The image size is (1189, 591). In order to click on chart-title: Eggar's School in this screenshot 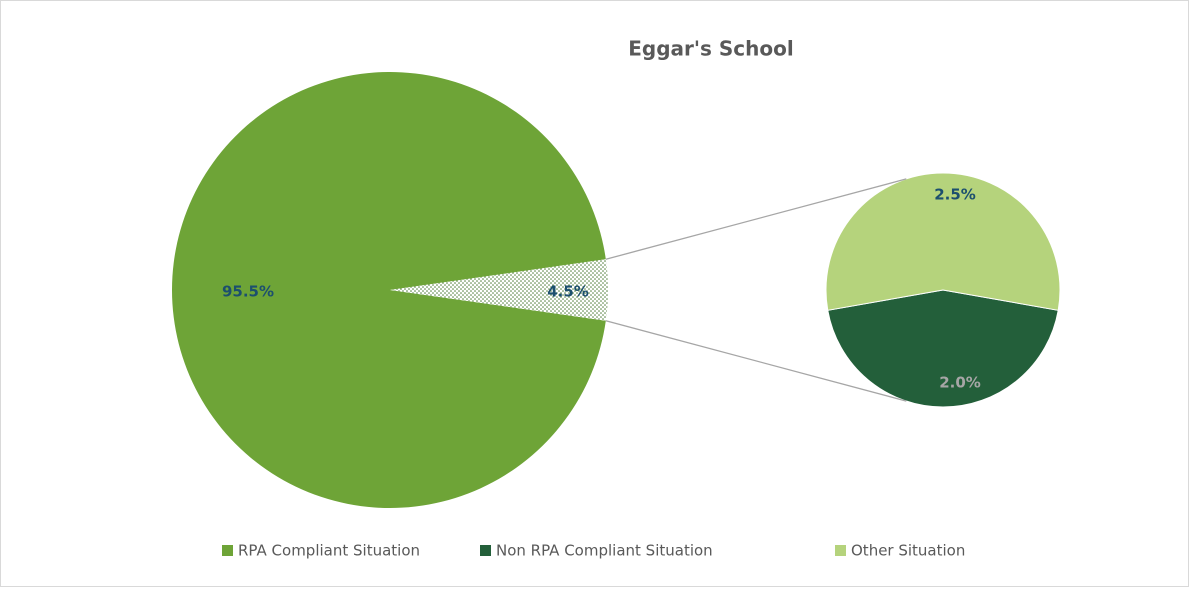, I will do `click(710, 49)`.